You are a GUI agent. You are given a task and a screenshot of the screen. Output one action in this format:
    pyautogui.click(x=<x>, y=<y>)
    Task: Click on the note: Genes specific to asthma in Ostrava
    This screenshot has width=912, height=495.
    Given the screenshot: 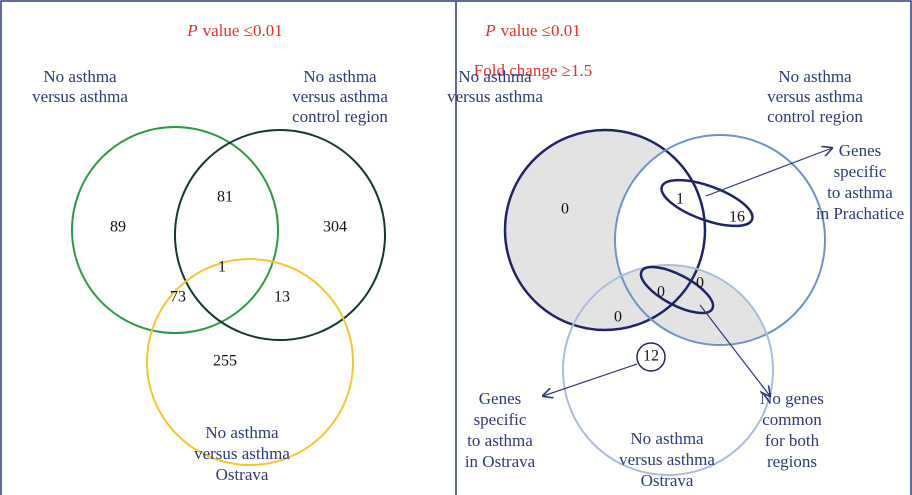 What is the action you would take?
    pyautogui.click(x=500, y=430)
    